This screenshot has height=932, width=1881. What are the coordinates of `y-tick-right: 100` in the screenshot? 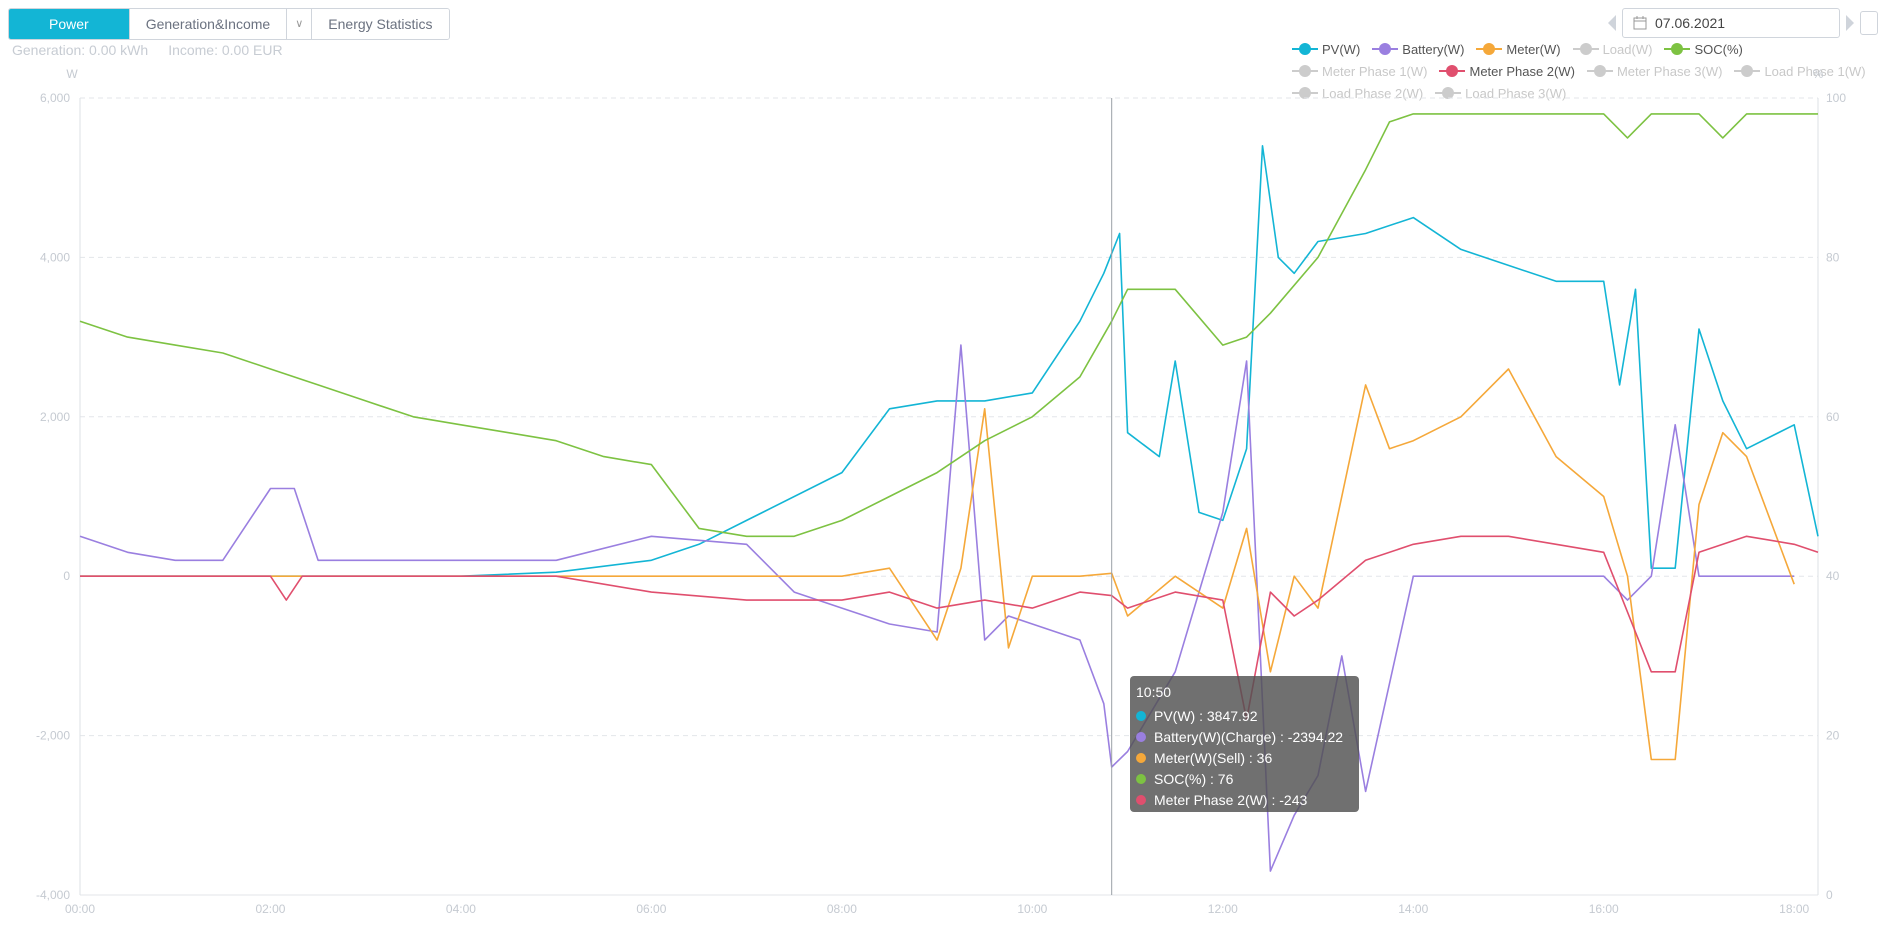 It's located at (1836, 98).